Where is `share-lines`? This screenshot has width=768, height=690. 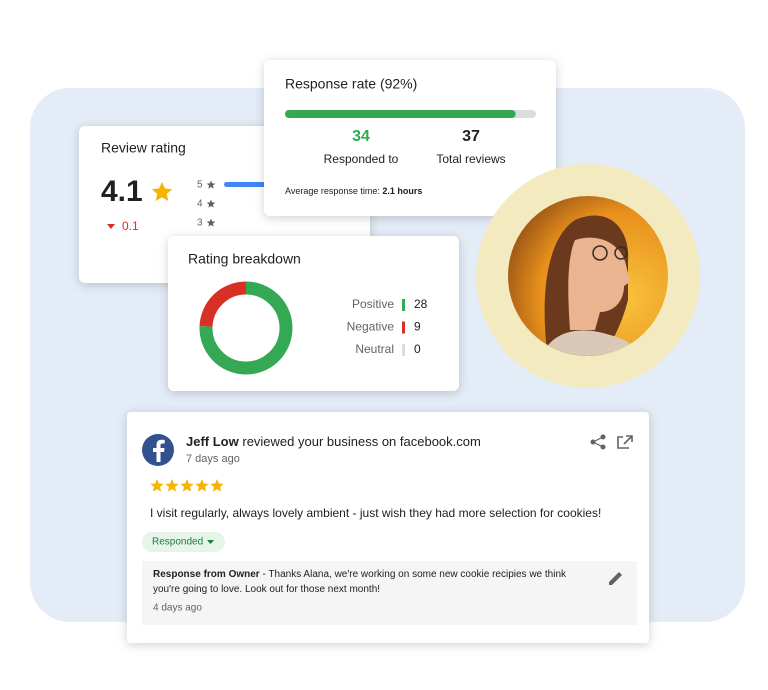
share-lines is located at coordinates (597, 442).